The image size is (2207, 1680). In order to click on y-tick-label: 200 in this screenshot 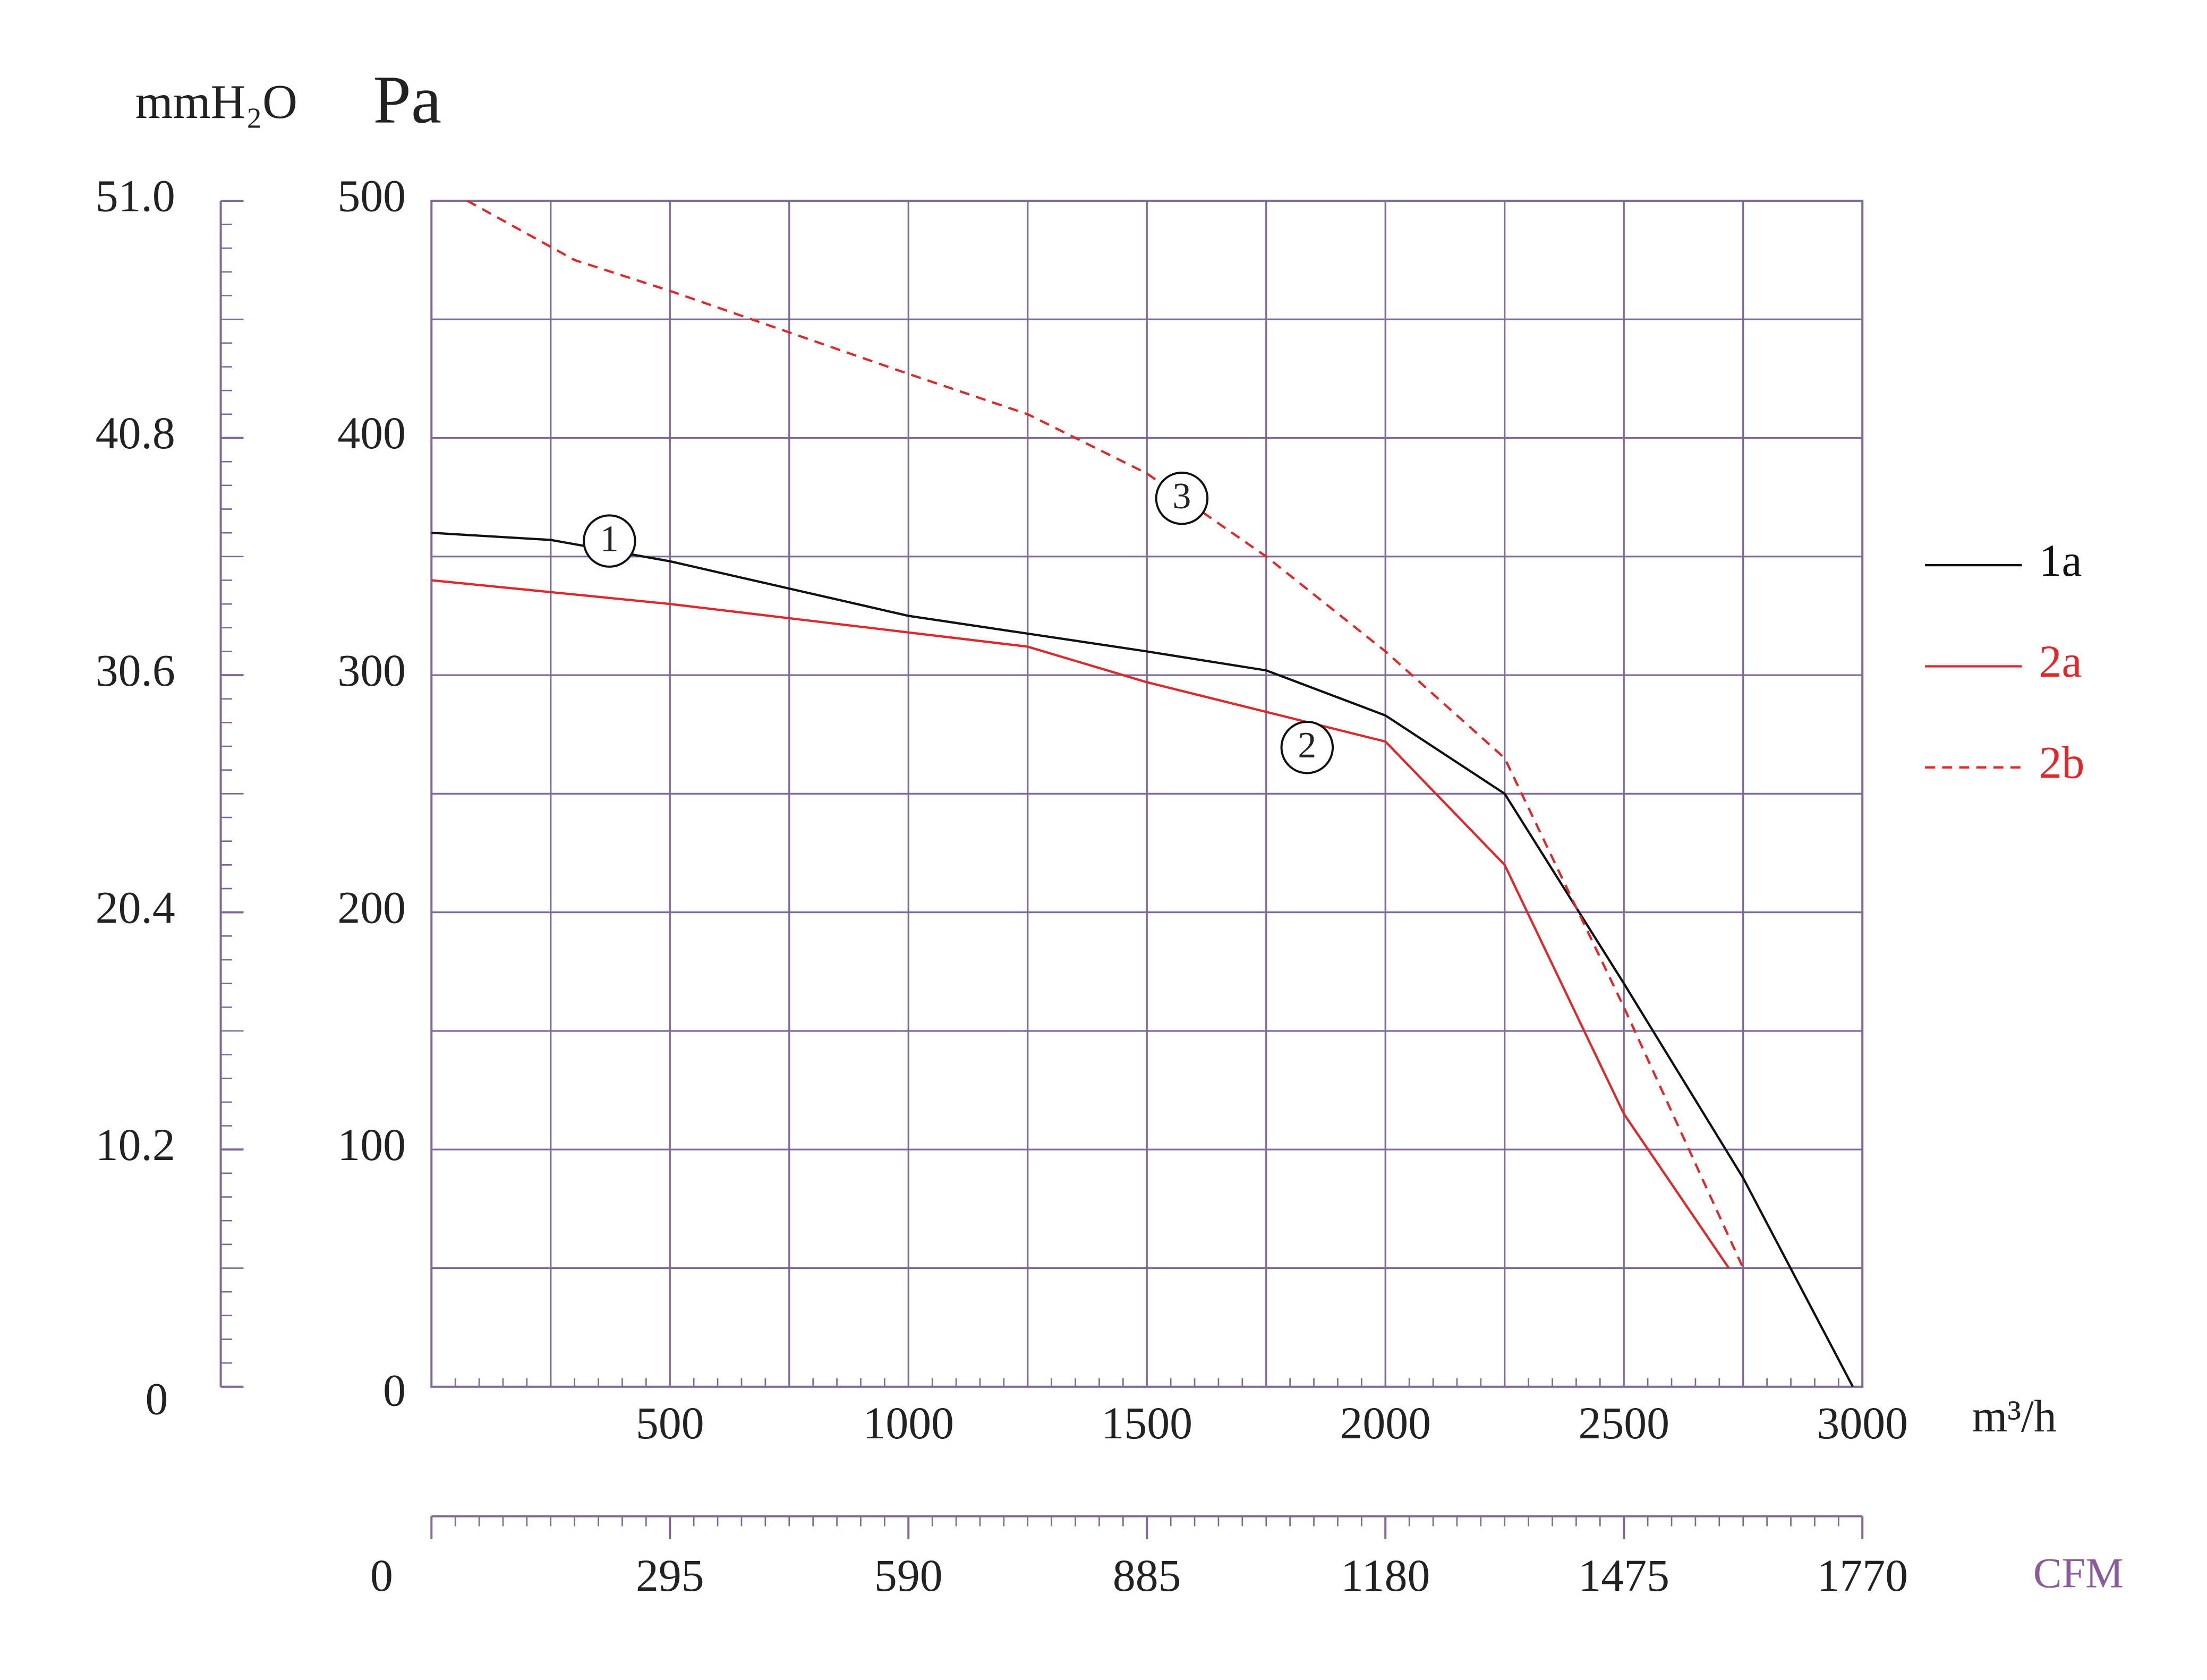, I will do `click(371, 907)`.